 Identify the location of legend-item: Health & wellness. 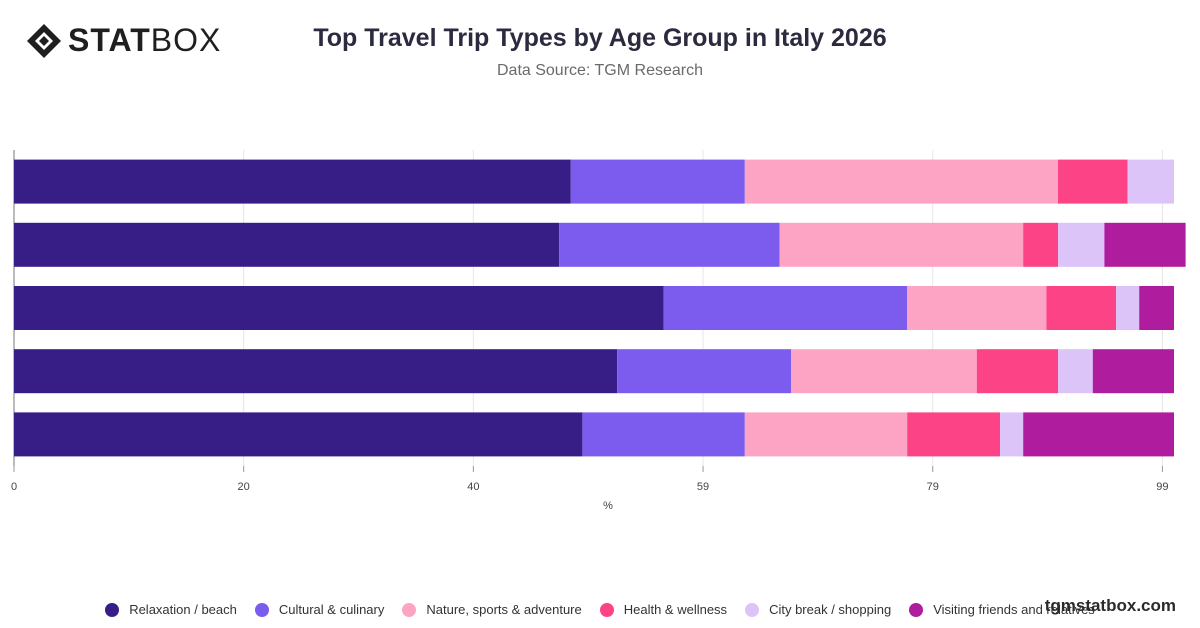
(663, 609).